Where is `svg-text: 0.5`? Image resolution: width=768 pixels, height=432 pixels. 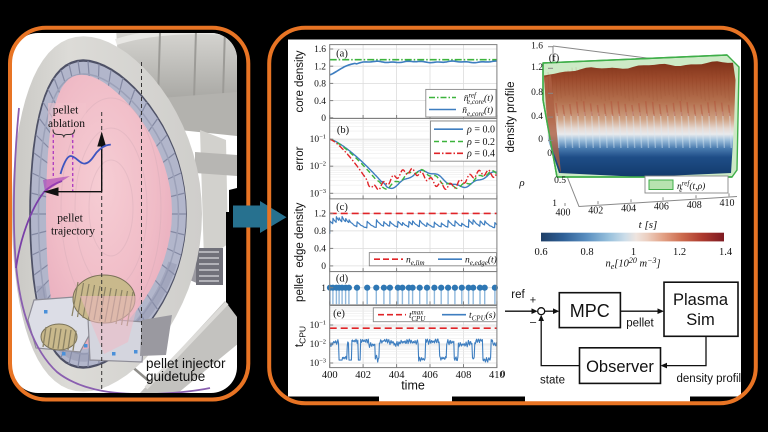
svg-text: 0.5 is located at coordinates (560, 181).